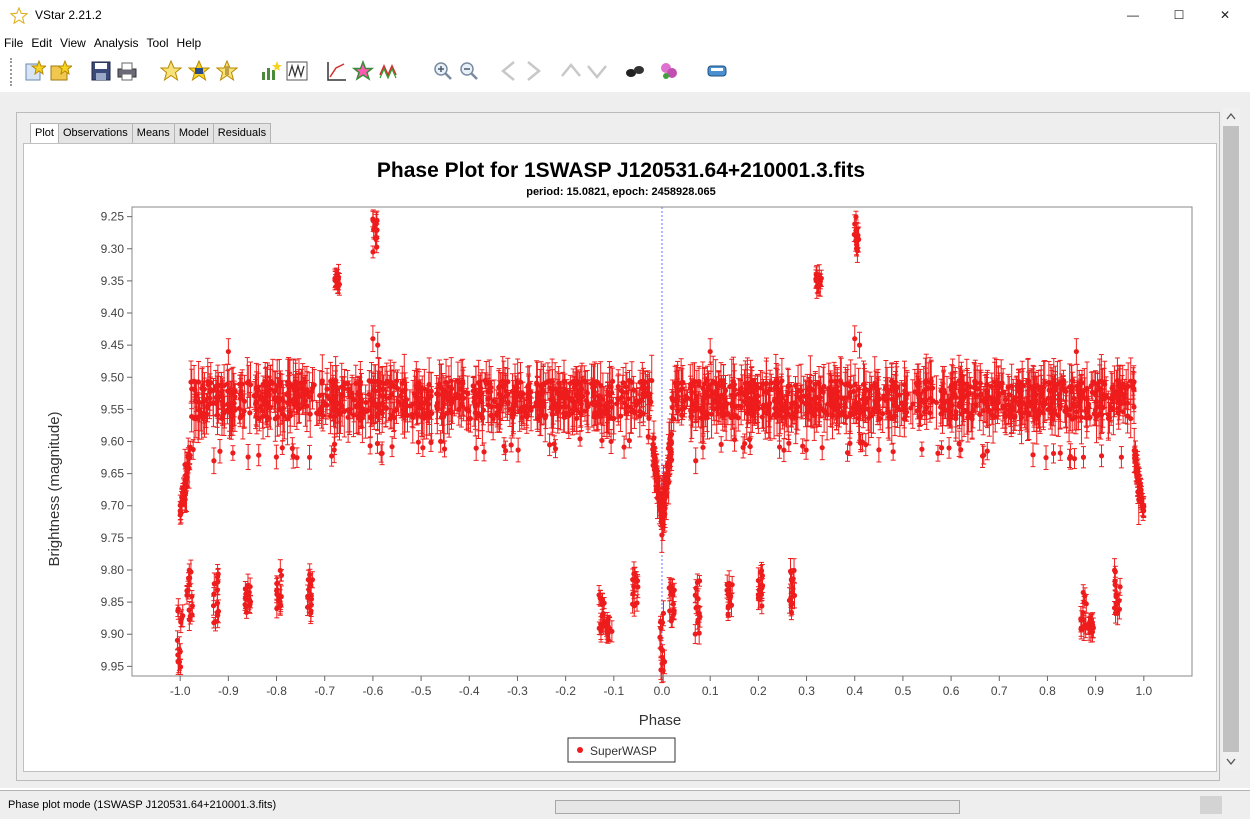 This screenshot has height=819, width=1250. I want to click on title-bar: VStar 2.21.2 — ☐ ✕, so click(625, 16).